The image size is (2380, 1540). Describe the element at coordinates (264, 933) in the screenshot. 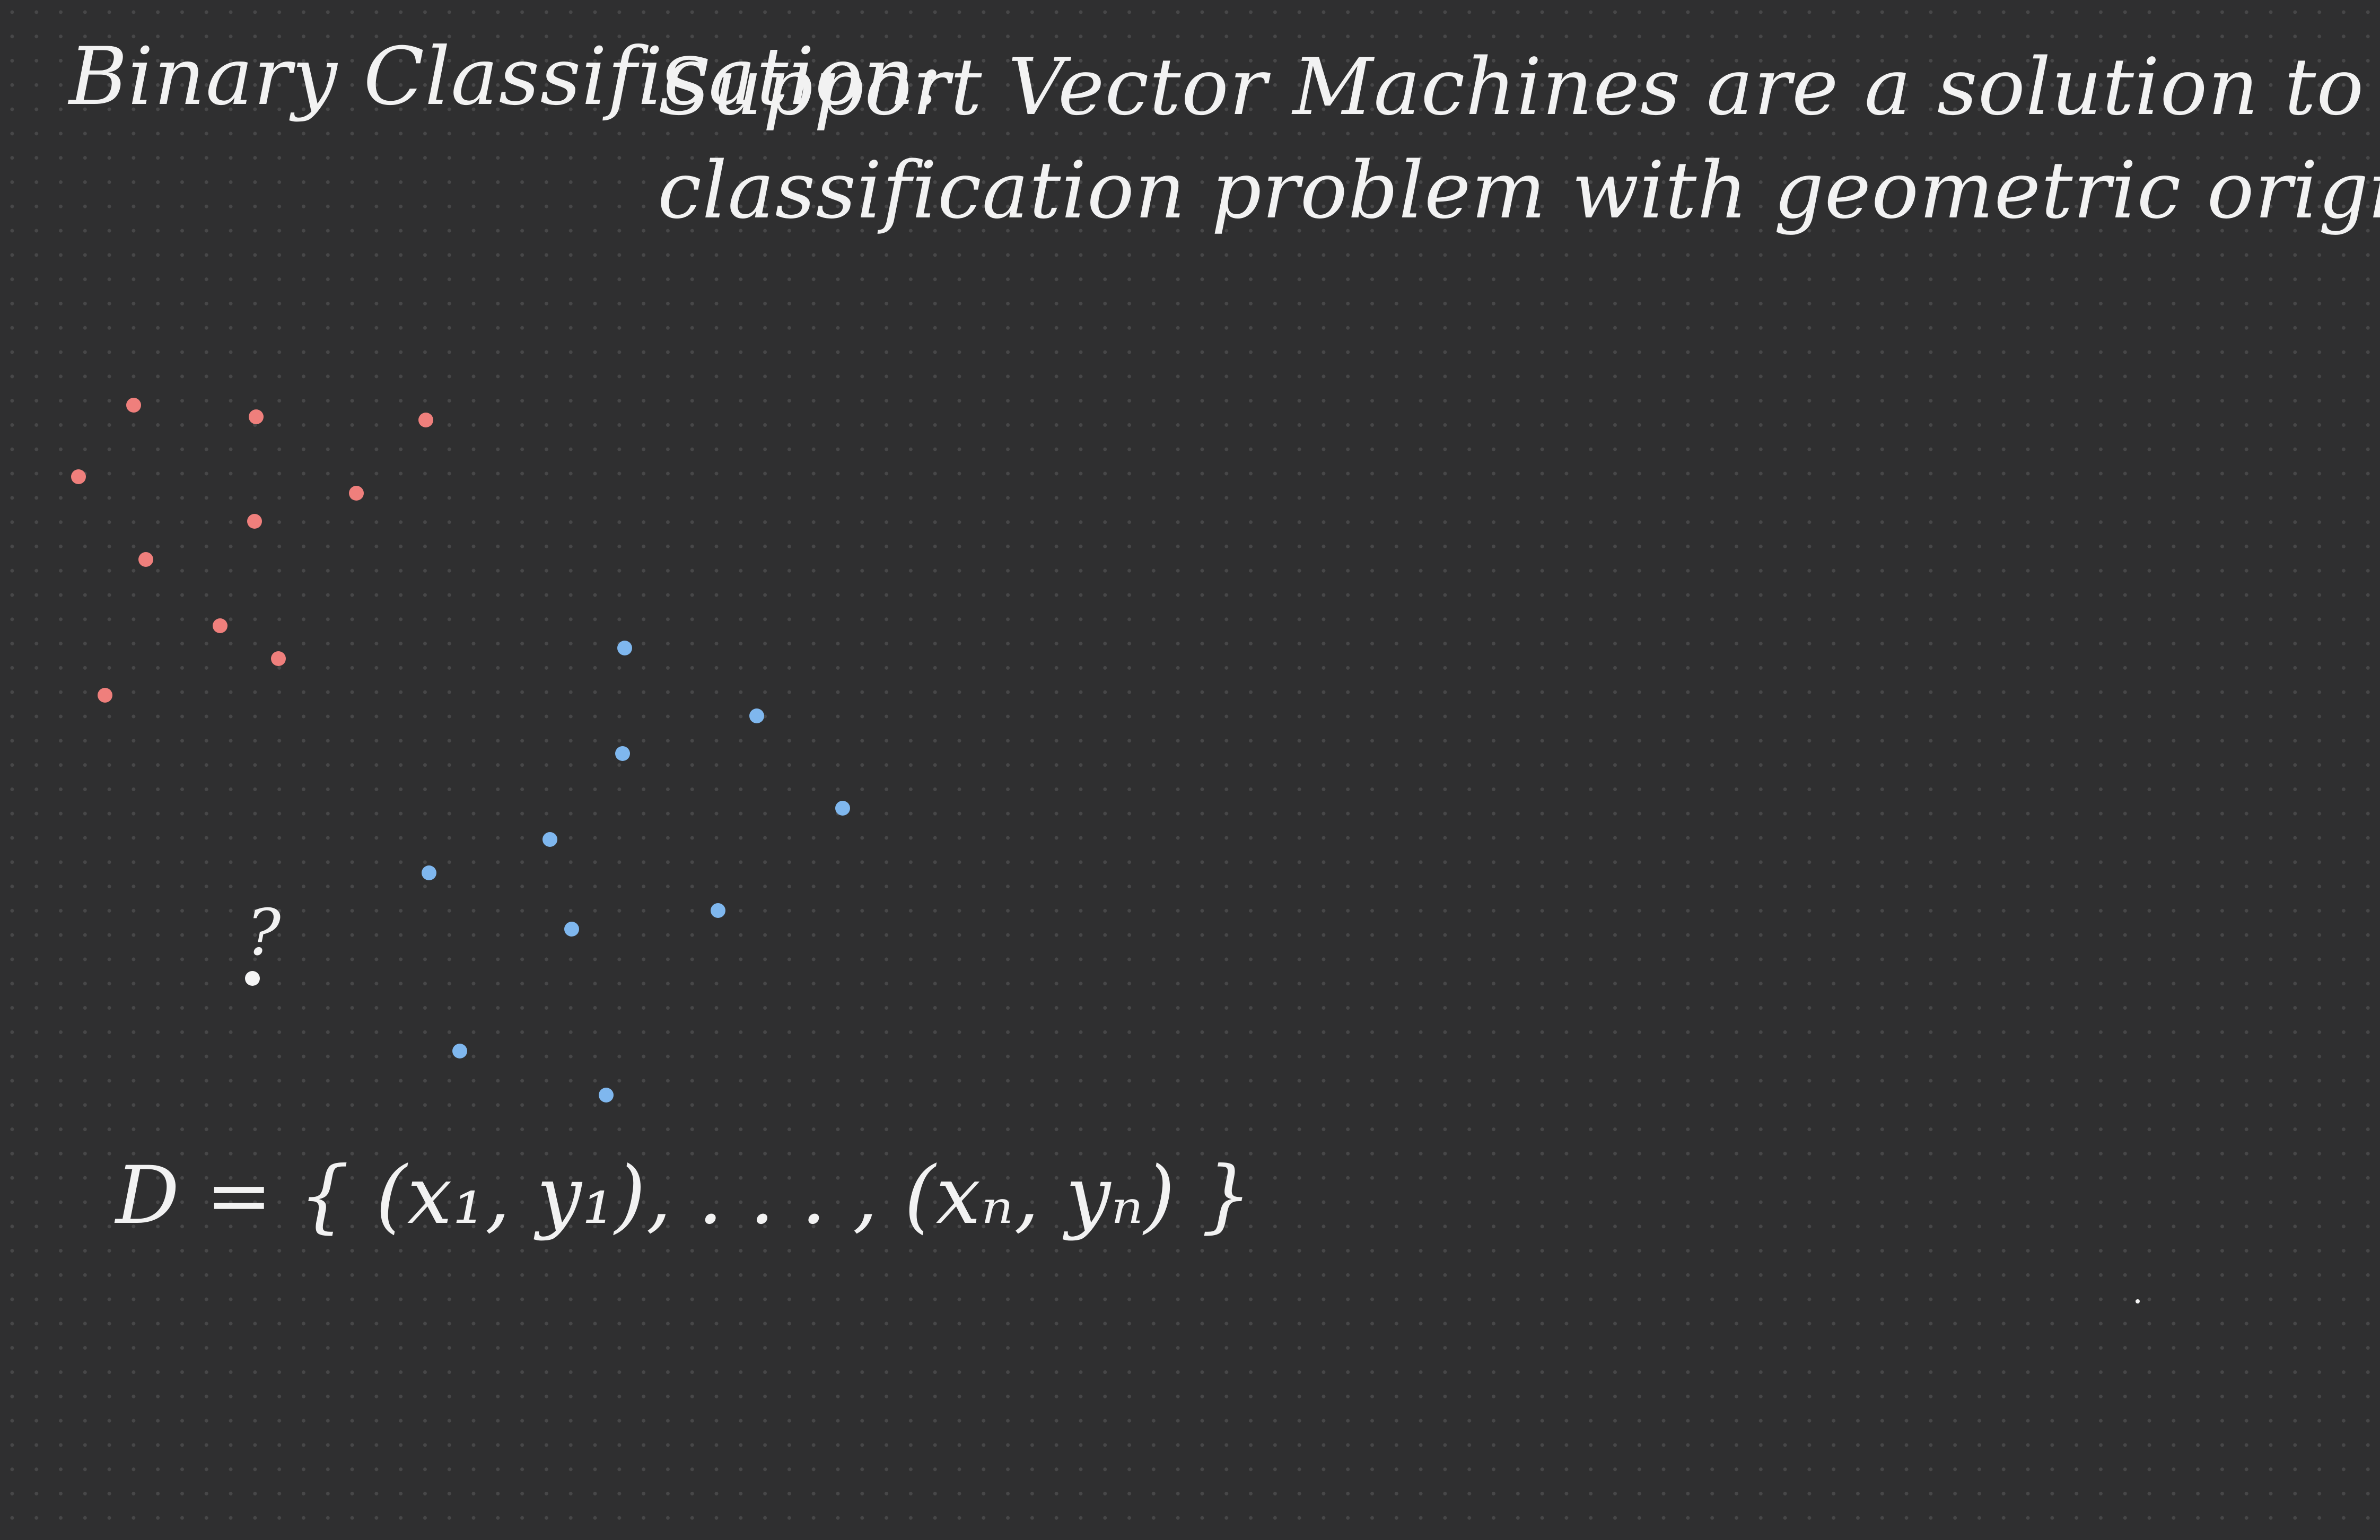

I see `query-question-mark: ?` at that location.